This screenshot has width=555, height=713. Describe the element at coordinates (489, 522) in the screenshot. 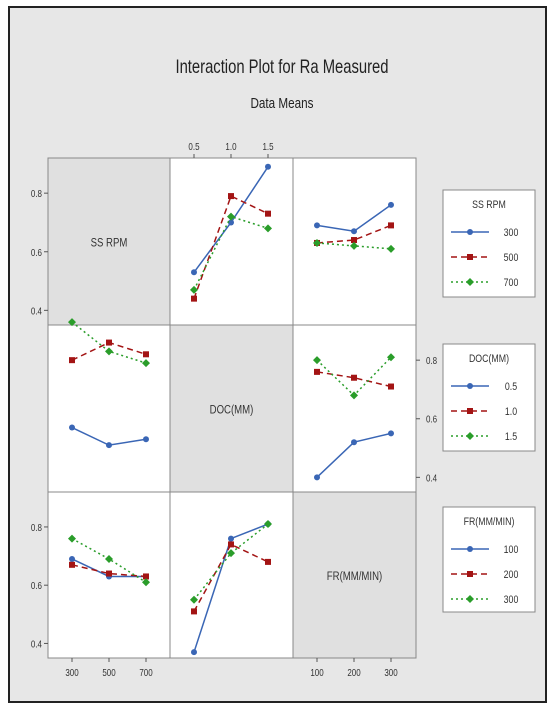

I see `legend-title: FR(MM/MIN)` at that location.